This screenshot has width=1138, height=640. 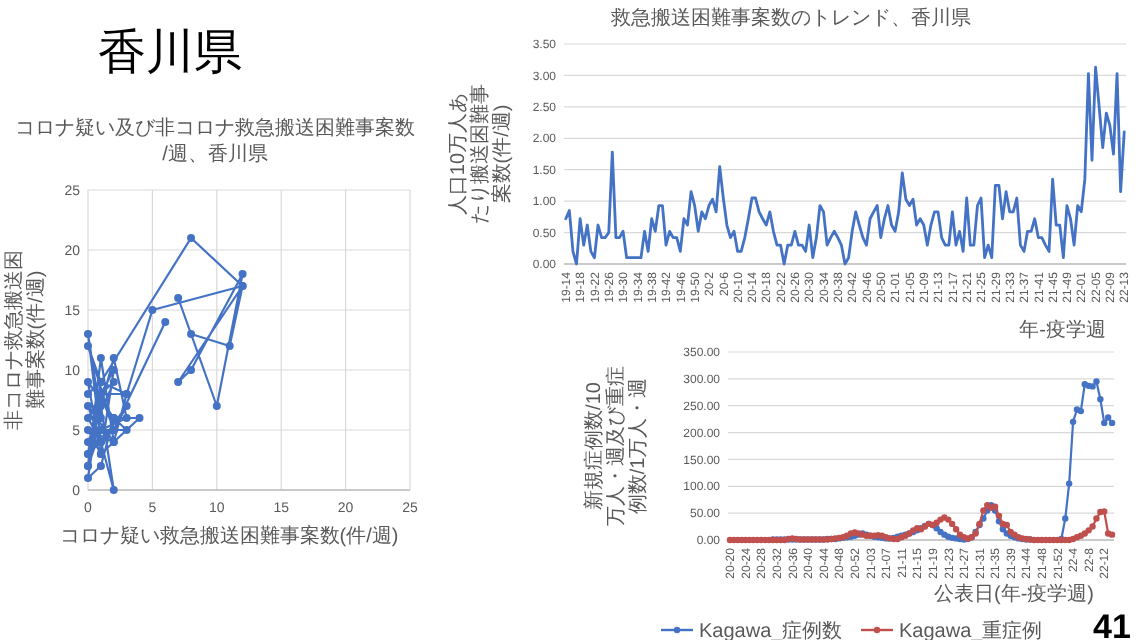 What do you see at coordinates (481, 154) in the screenshot?
I see `y-axis-title: 人口10万人あたり搬送困難事案数(件/週)` at bounding box center [481, 154].